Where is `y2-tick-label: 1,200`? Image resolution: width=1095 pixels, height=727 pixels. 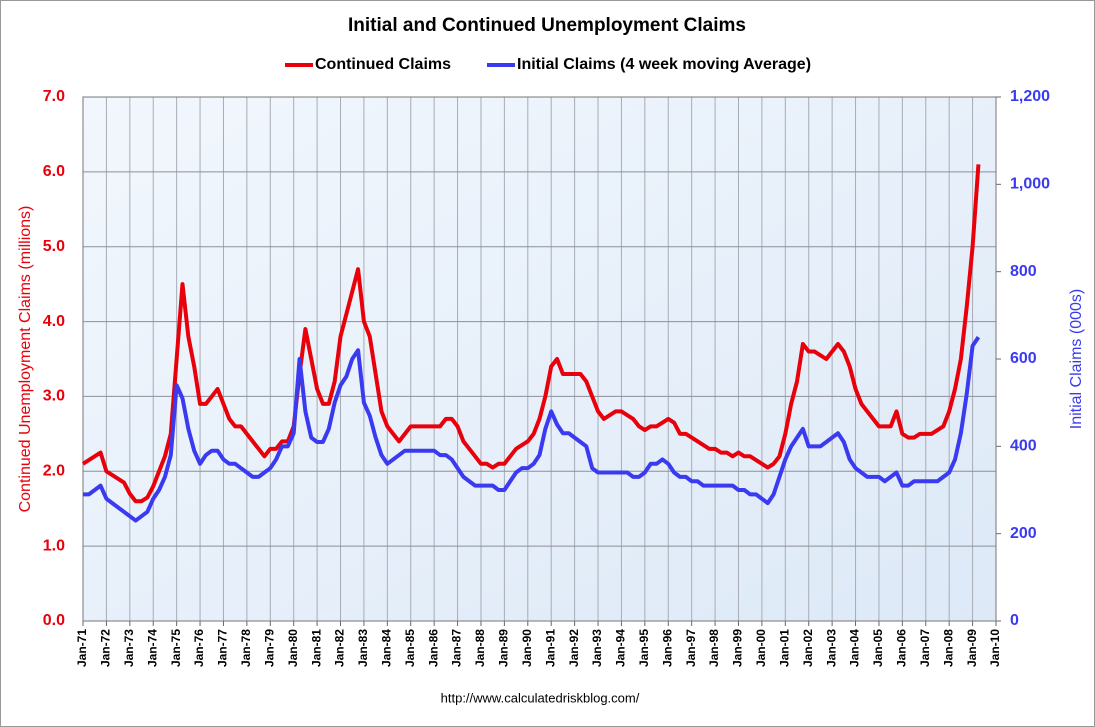
y2-tick-label: 1,200 is located at coordinates (1030, 96).